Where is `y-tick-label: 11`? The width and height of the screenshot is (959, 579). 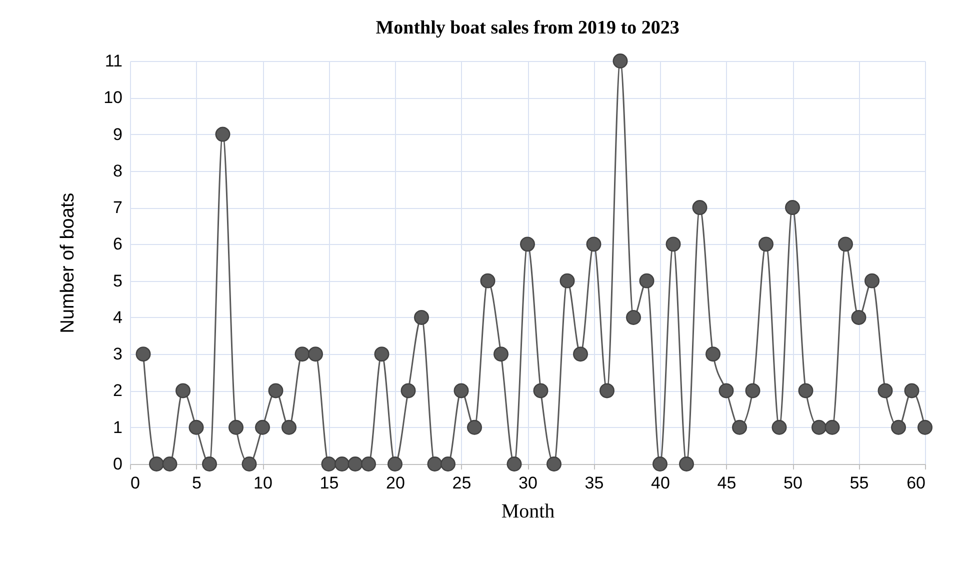
y-tick-label: 11 is located at coordinates (113, 61).